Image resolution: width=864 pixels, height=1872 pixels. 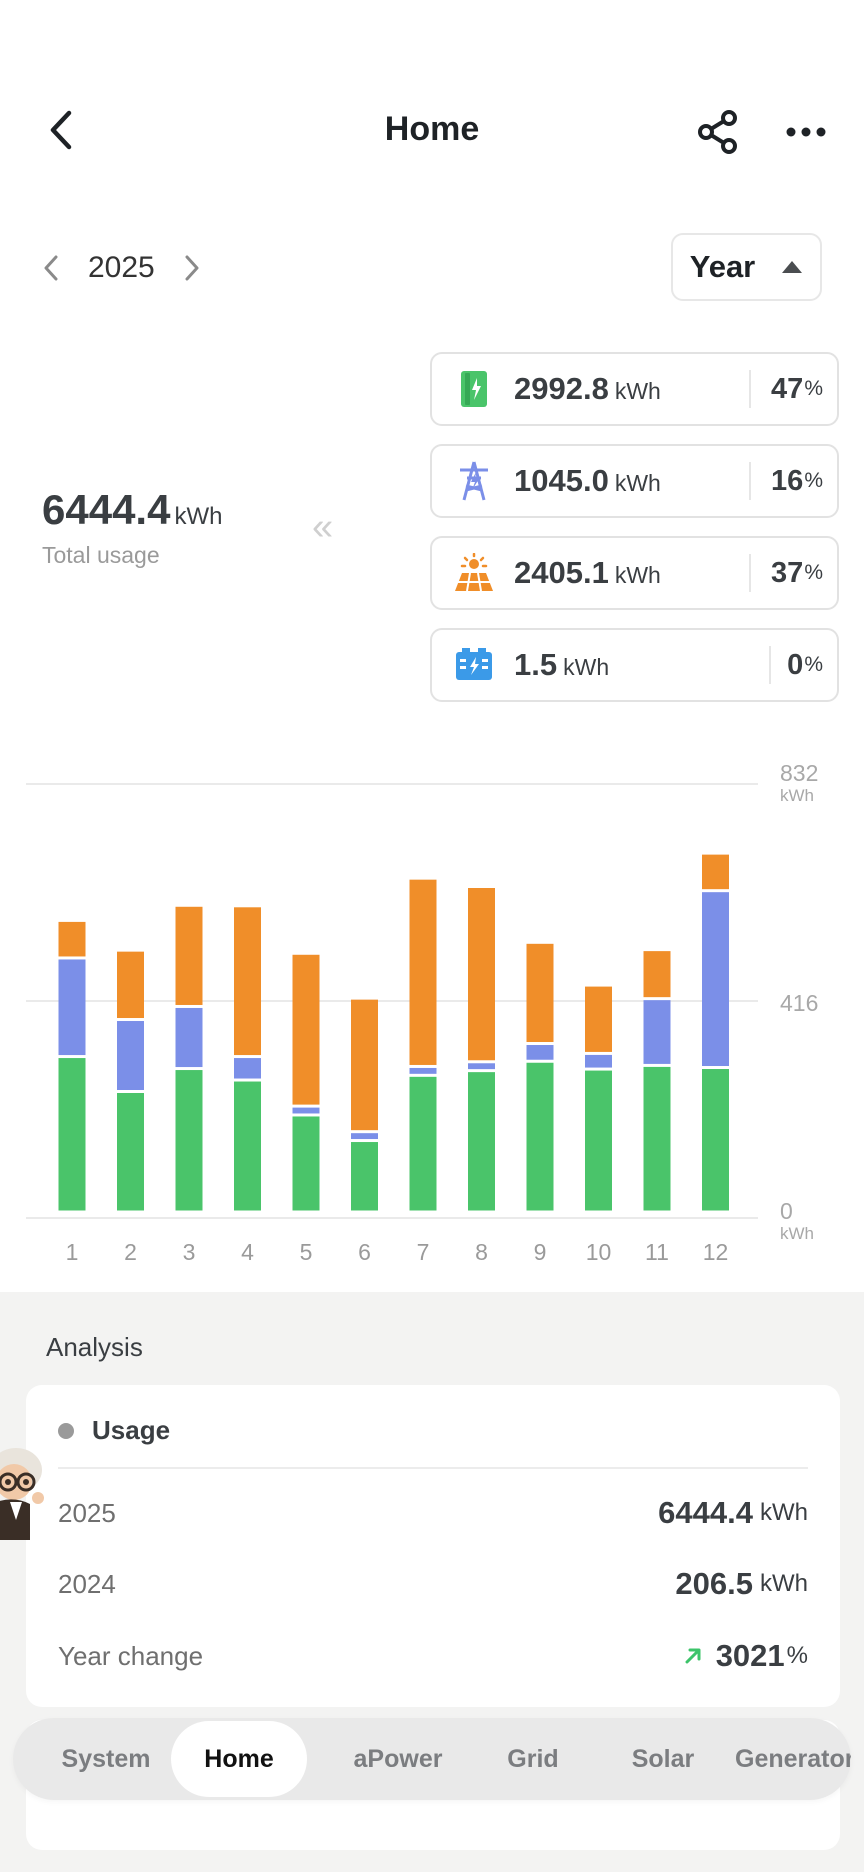 What do you see at coordinates (323, 527) in the screenshot?
I see `collapse-arrows-icon: «` at bounding box center [323, 527].